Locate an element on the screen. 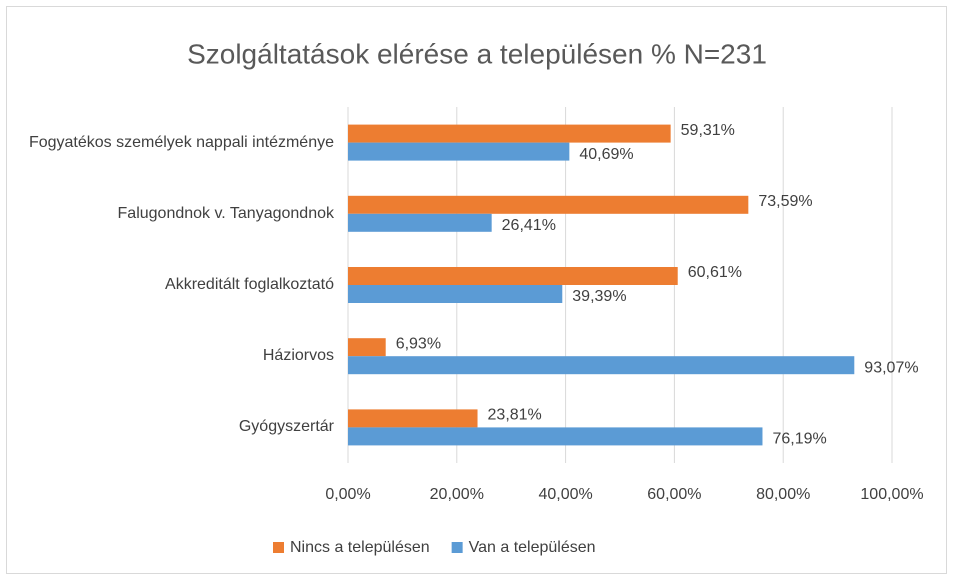 This screenshot has width=954, height=581. data-label: 59,31% is located at coordinates (708, 130).